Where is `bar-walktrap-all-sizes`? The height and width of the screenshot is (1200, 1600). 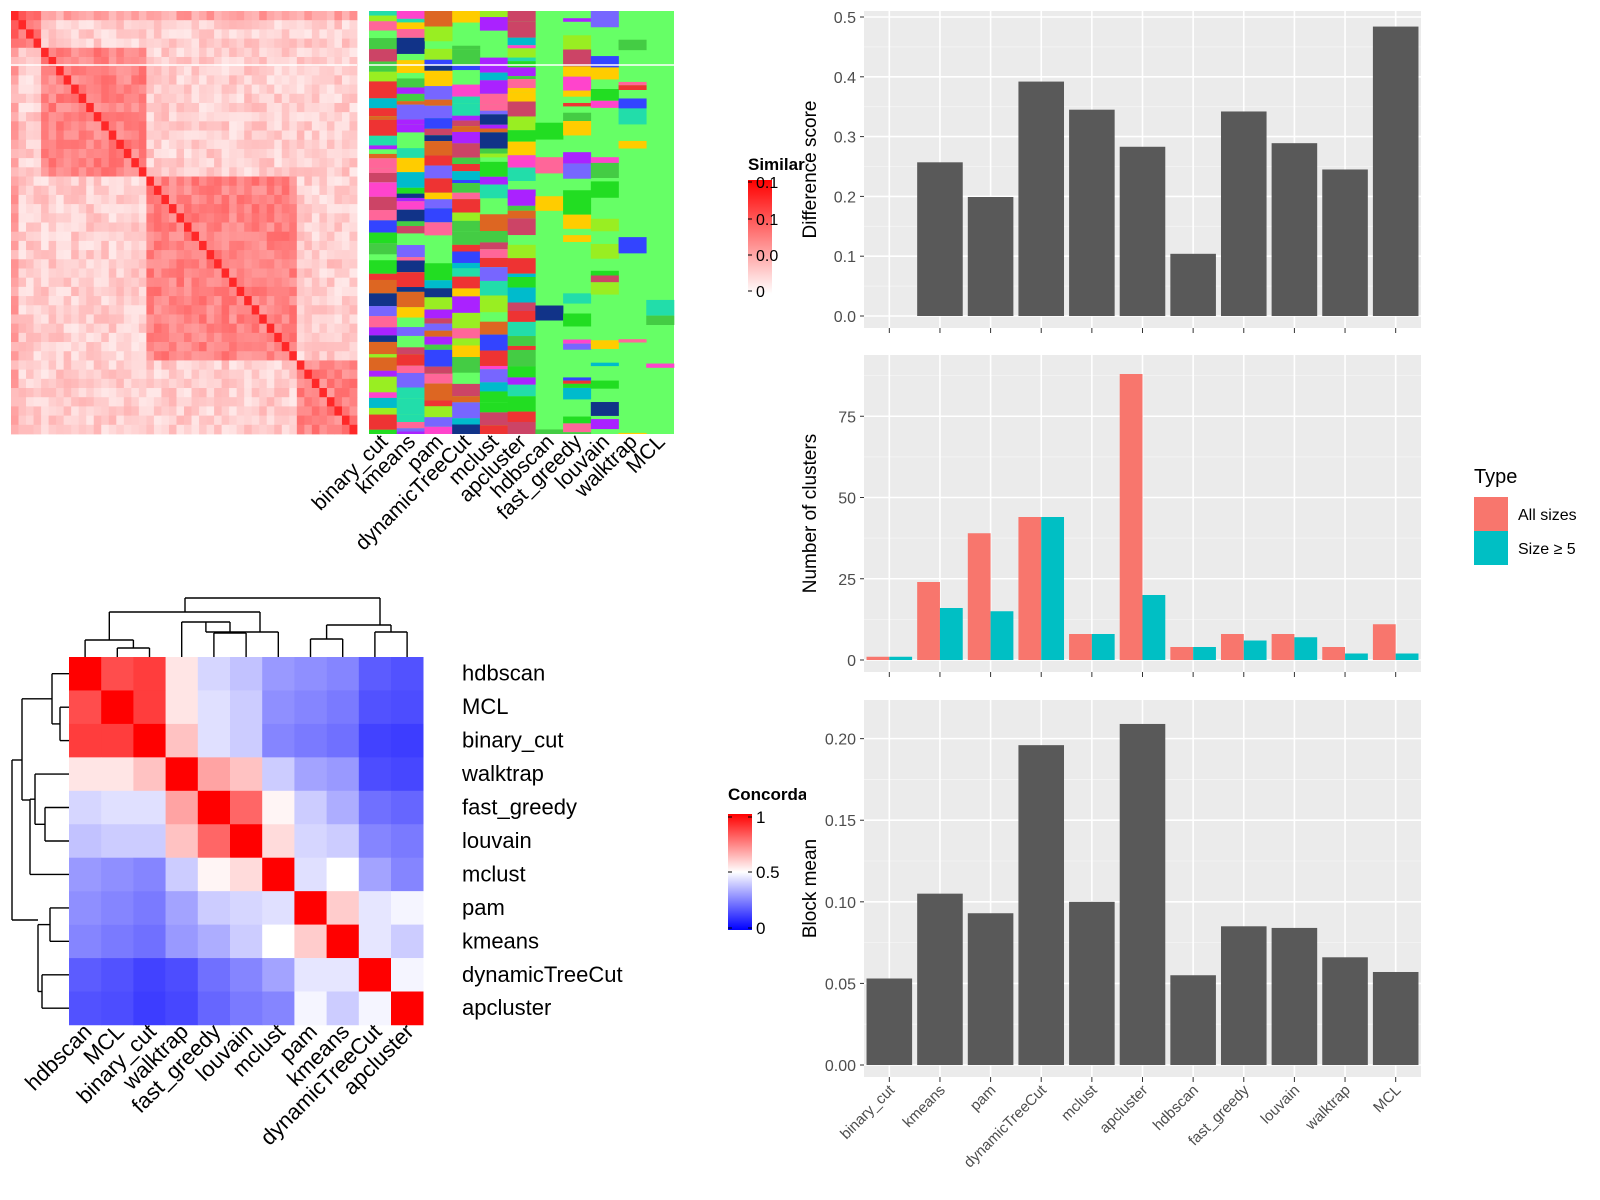
bar-walktrap-all-sizes is located at coordinates (1334, 653).